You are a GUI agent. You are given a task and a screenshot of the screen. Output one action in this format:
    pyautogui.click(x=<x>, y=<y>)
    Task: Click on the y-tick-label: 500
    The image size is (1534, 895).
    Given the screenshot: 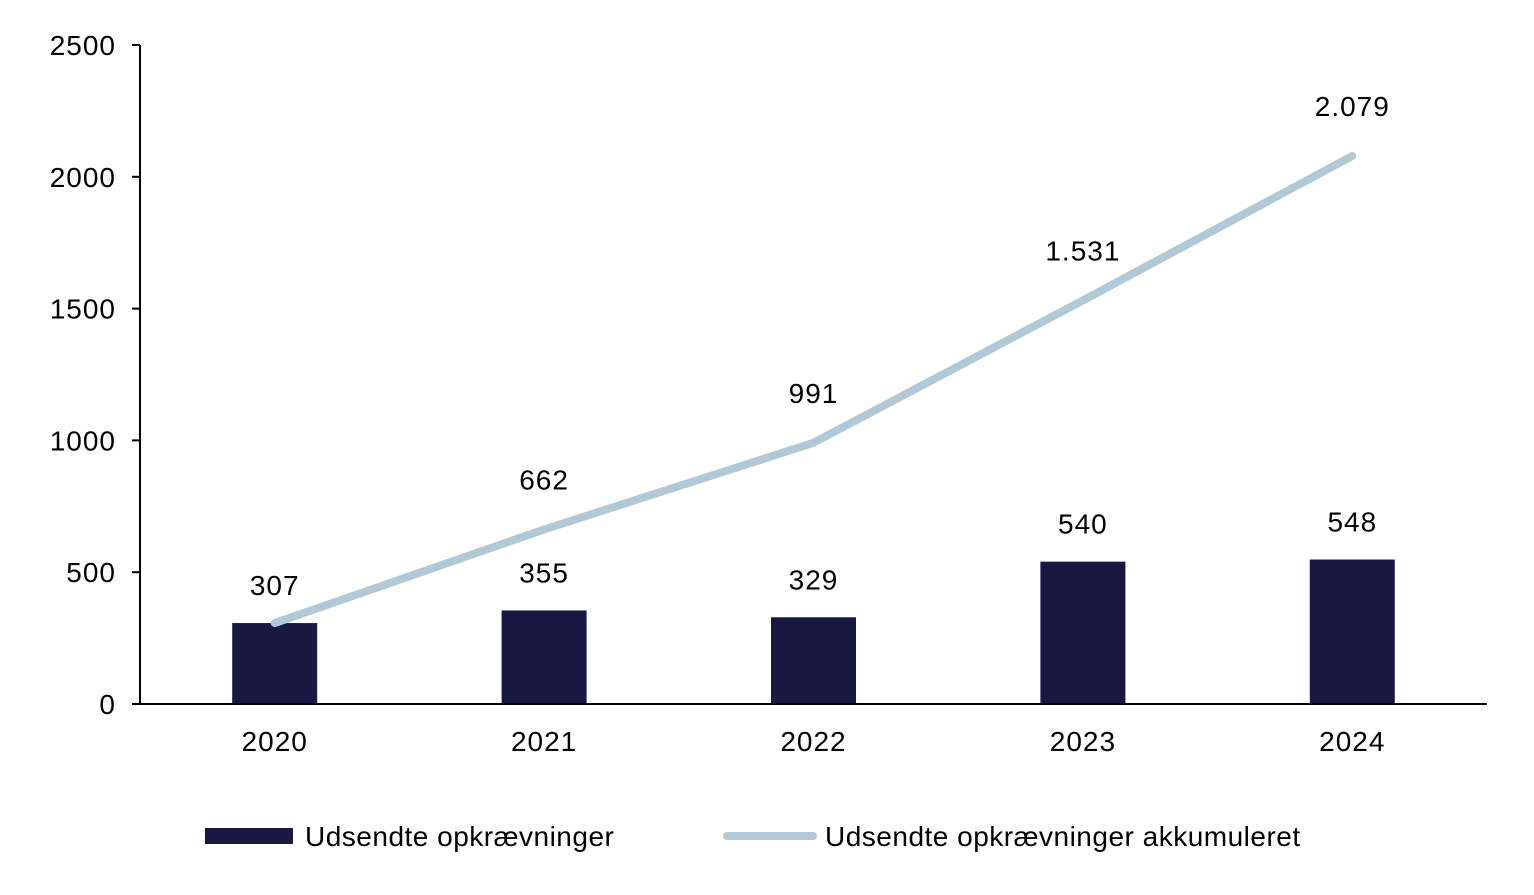 What is the action you would take?
    pyautogui.click(x=91, y=572)
    